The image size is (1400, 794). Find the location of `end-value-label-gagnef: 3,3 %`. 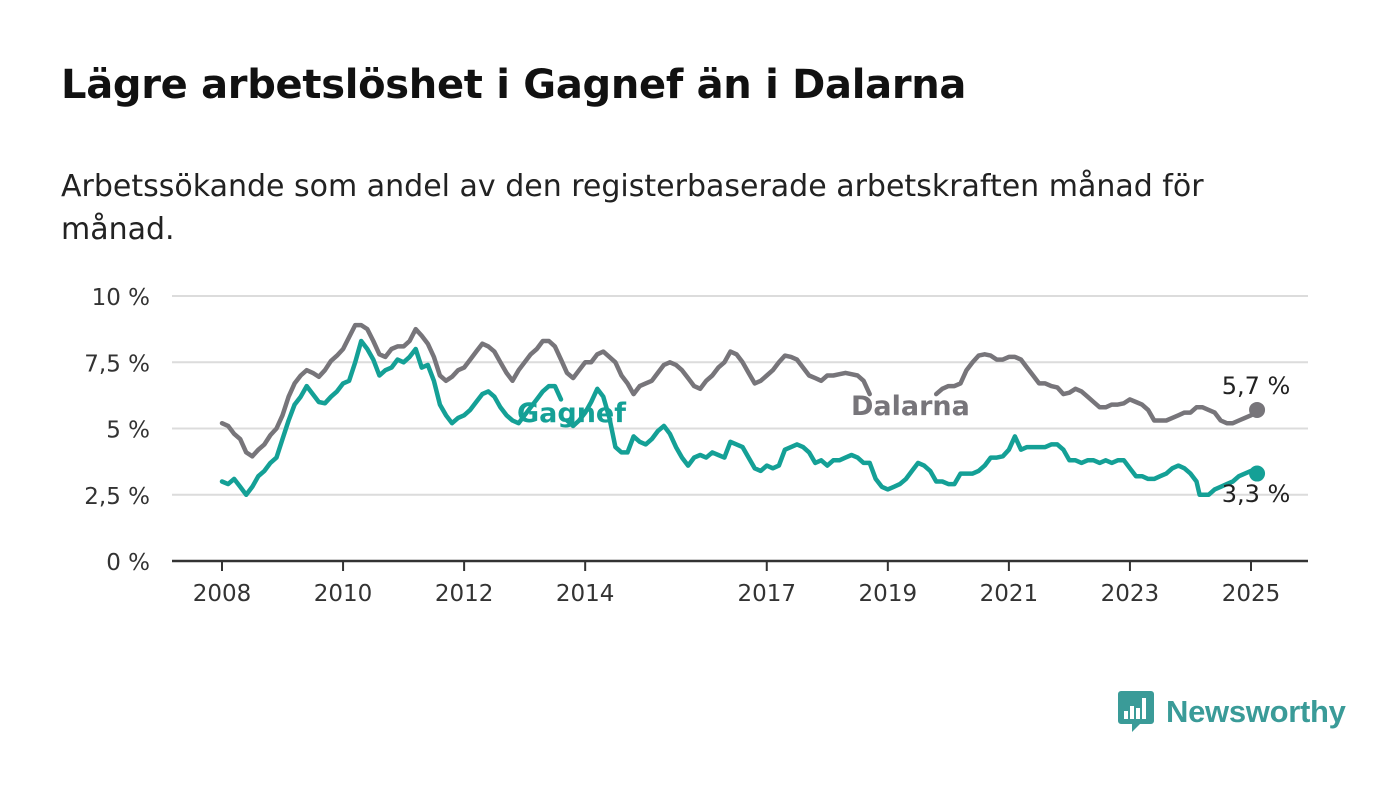

end-value-label-gagnef: 3,3 % is located at coordinates (1256, 494).